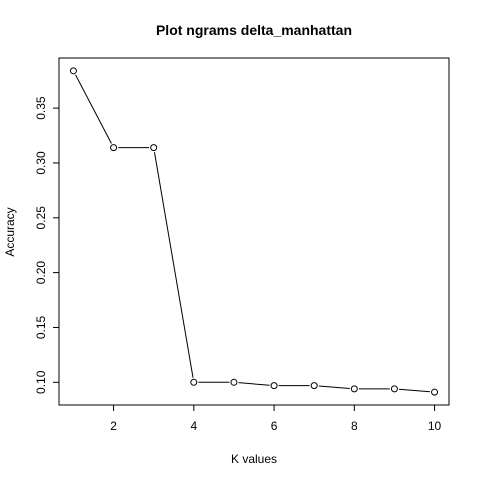  What do you see at coordinates (354, 426) in the screenshot?
I see `x-tick-label: 8` at bounding box center [354, 426].